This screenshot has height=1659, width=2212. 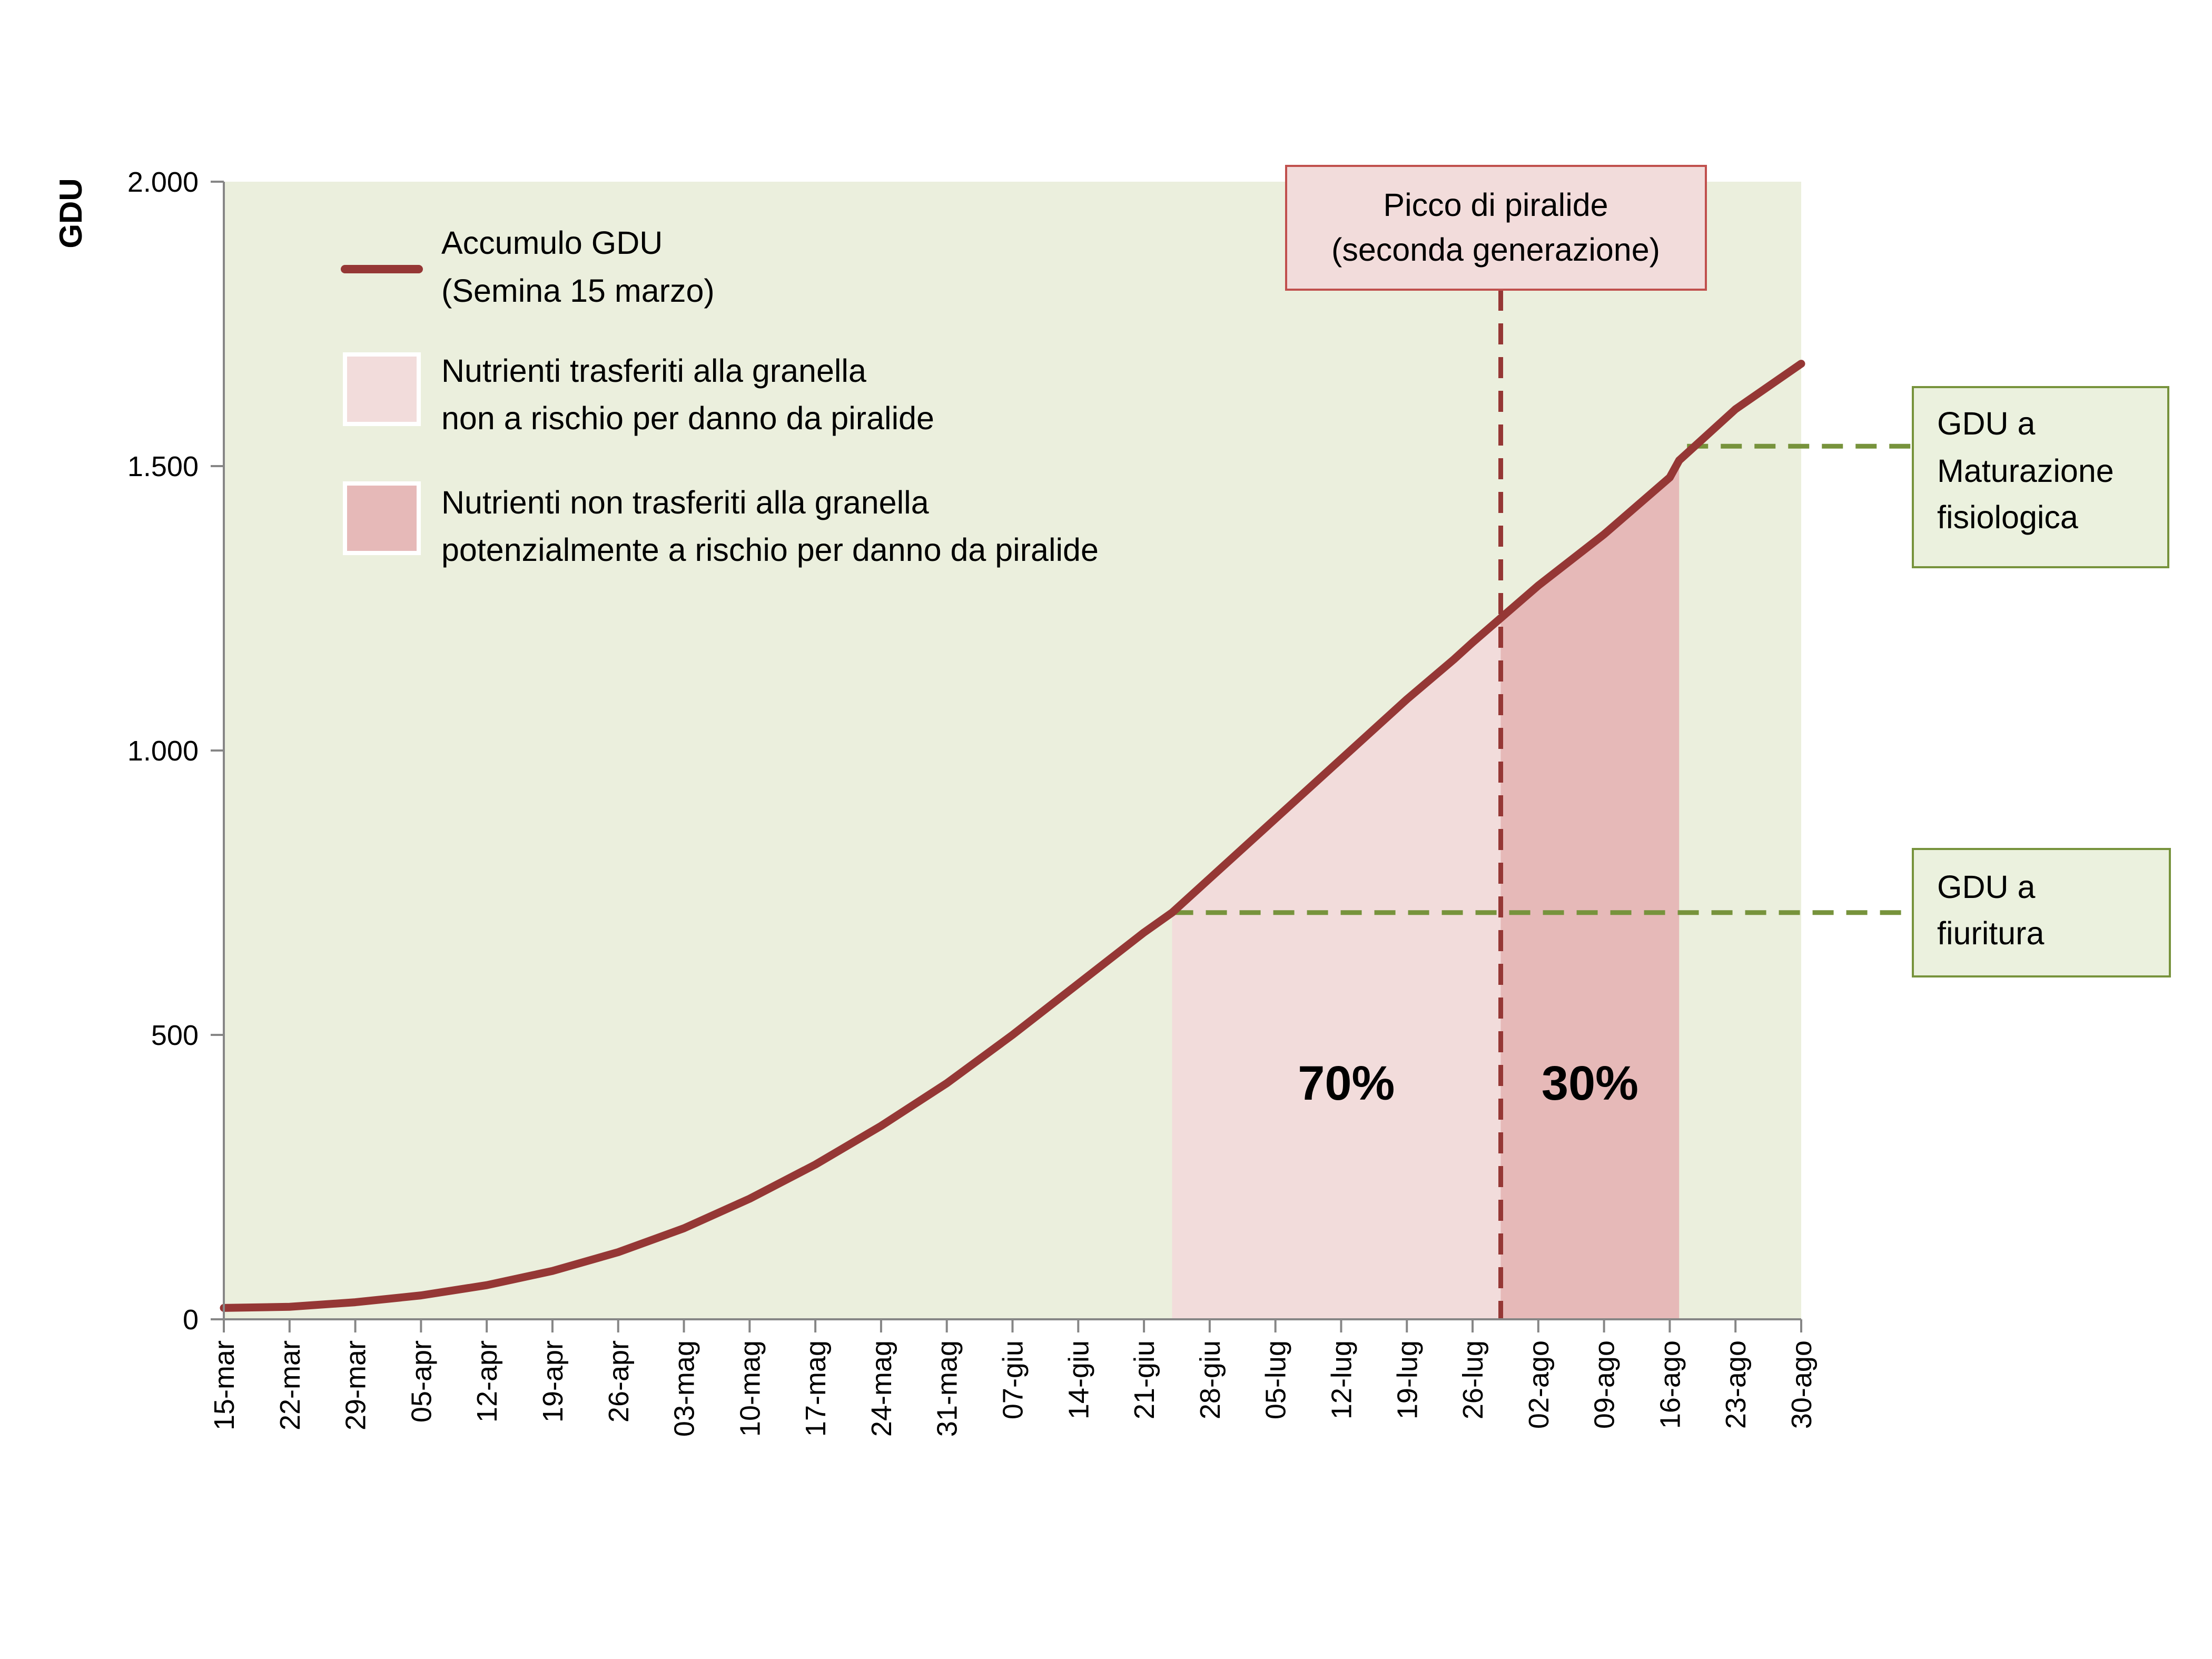 I want to click on x-tick-label: 16-ago, so click(x=1670, y=1384).